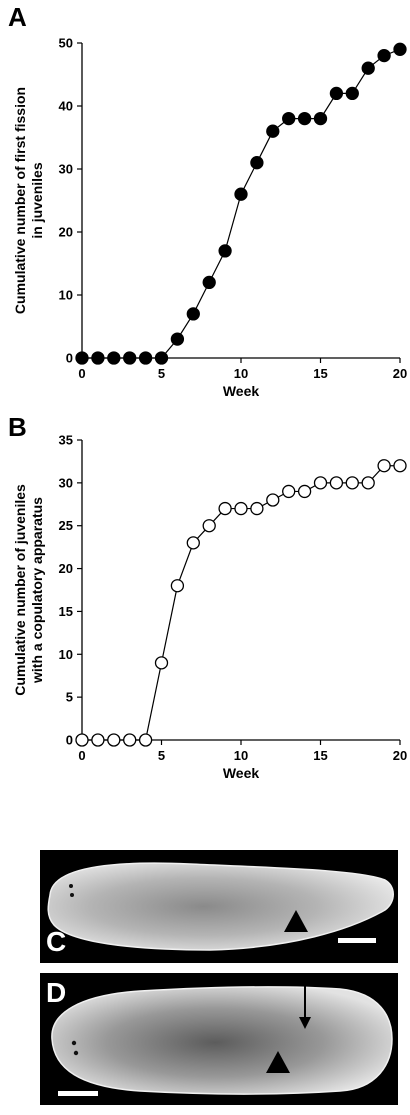 The image size is (410, 1115). I want to click on scale-bar-c, so click(357, 940).